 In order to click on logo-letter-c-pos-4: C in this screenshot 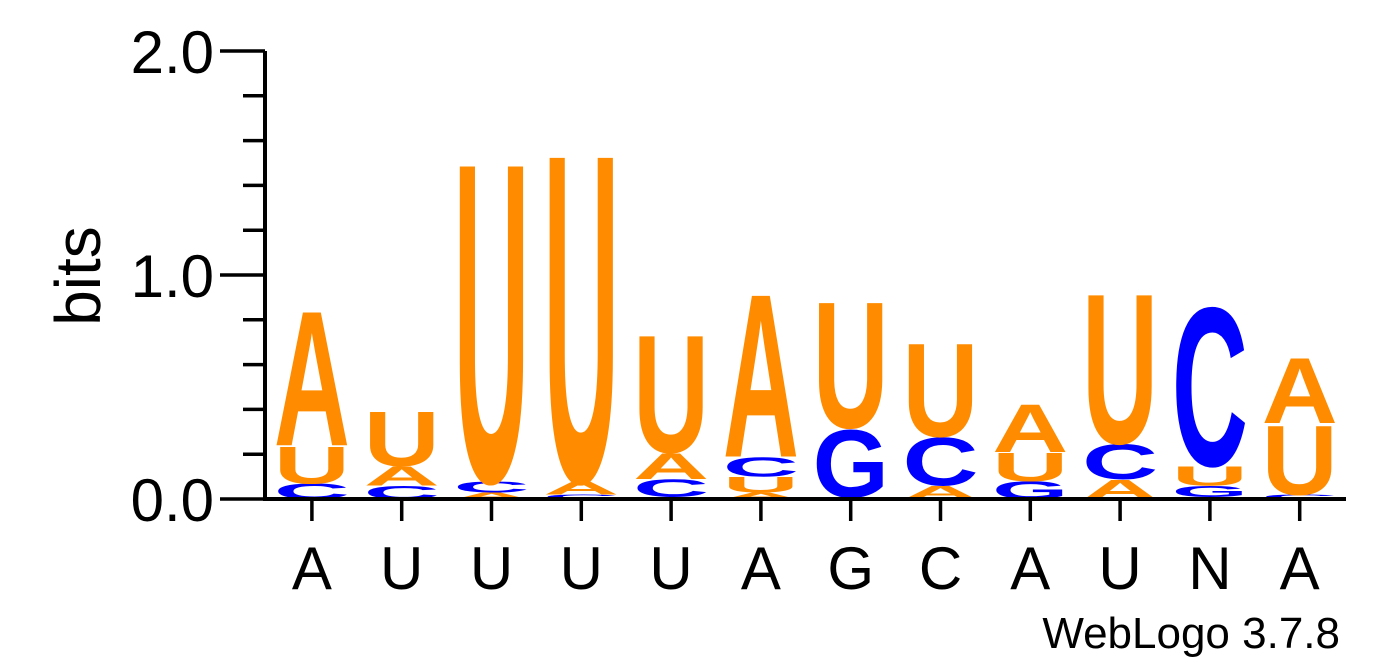, I will do `click(581, 496)`.